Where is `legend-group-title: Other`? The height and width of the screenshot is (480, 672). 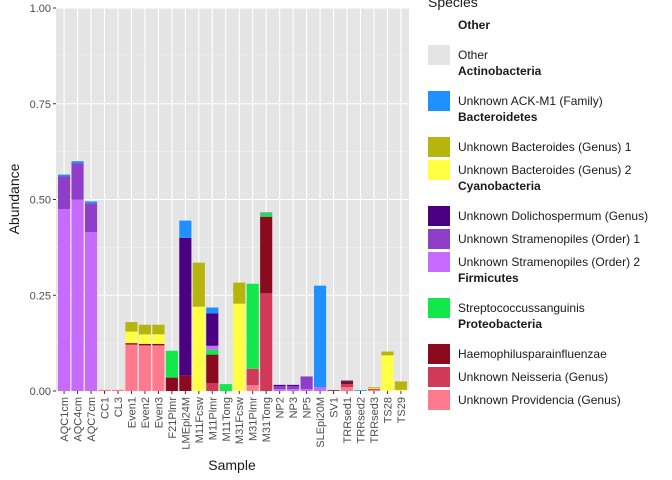 legend-group-title: Other is located at coordinates (474, 25).